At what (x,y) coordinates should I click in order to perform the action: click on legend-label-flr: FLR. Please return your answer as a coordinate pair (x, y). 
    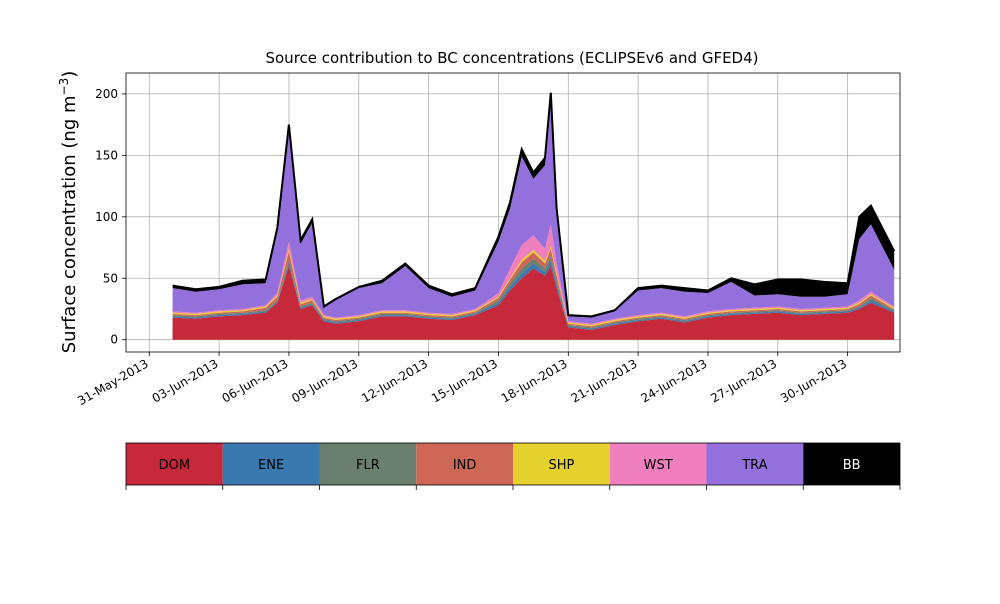
    Looking at the image, I should click on (368, 465).